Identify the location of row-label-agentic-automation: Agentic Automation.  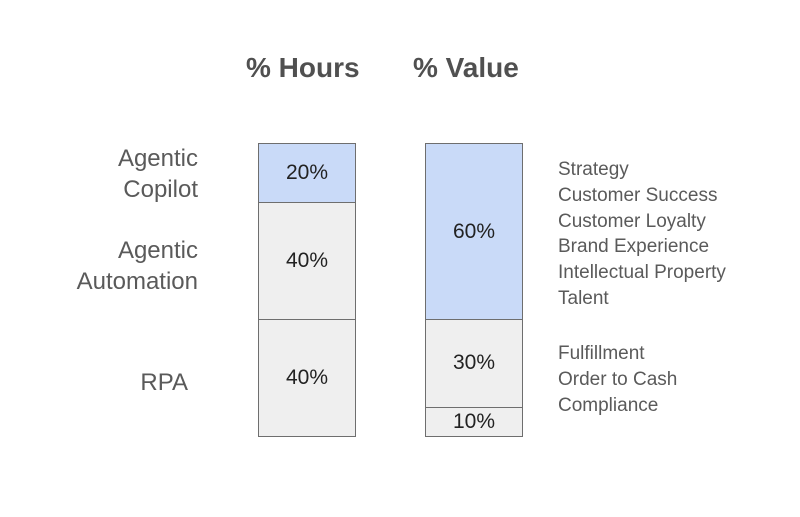
(137, 266).